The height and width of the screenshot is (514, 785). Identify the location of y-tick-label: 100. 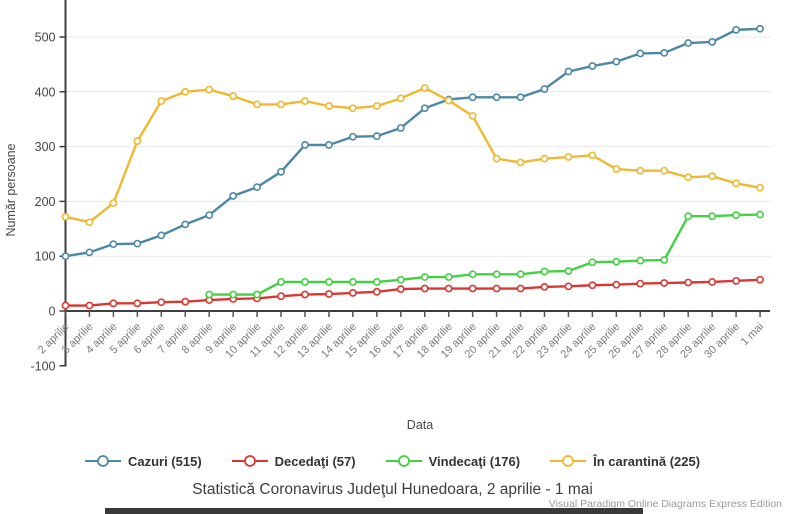
(45, 257).